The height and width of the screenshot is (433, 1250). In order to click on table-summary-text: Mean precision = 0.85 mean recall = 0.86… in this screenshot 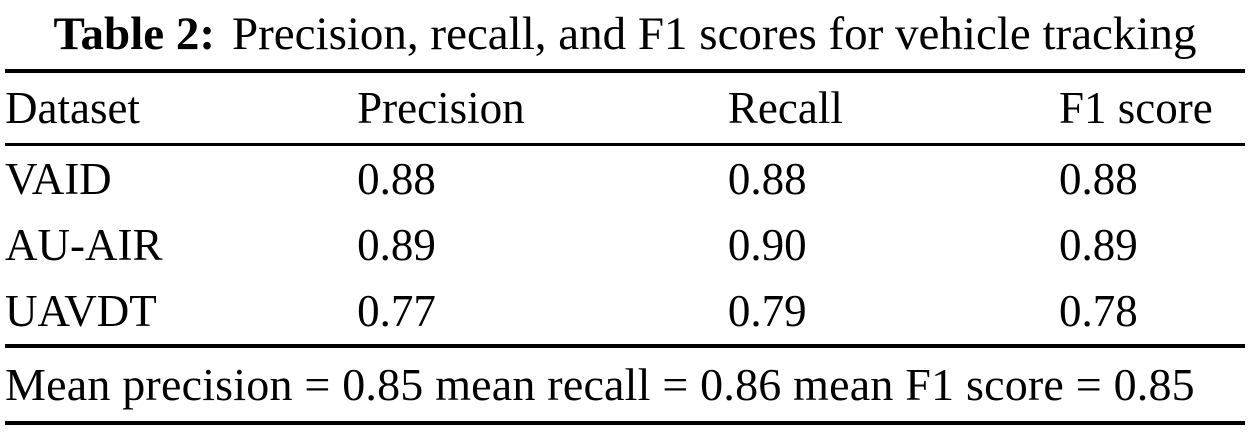, I will do `click(600, 384)`.